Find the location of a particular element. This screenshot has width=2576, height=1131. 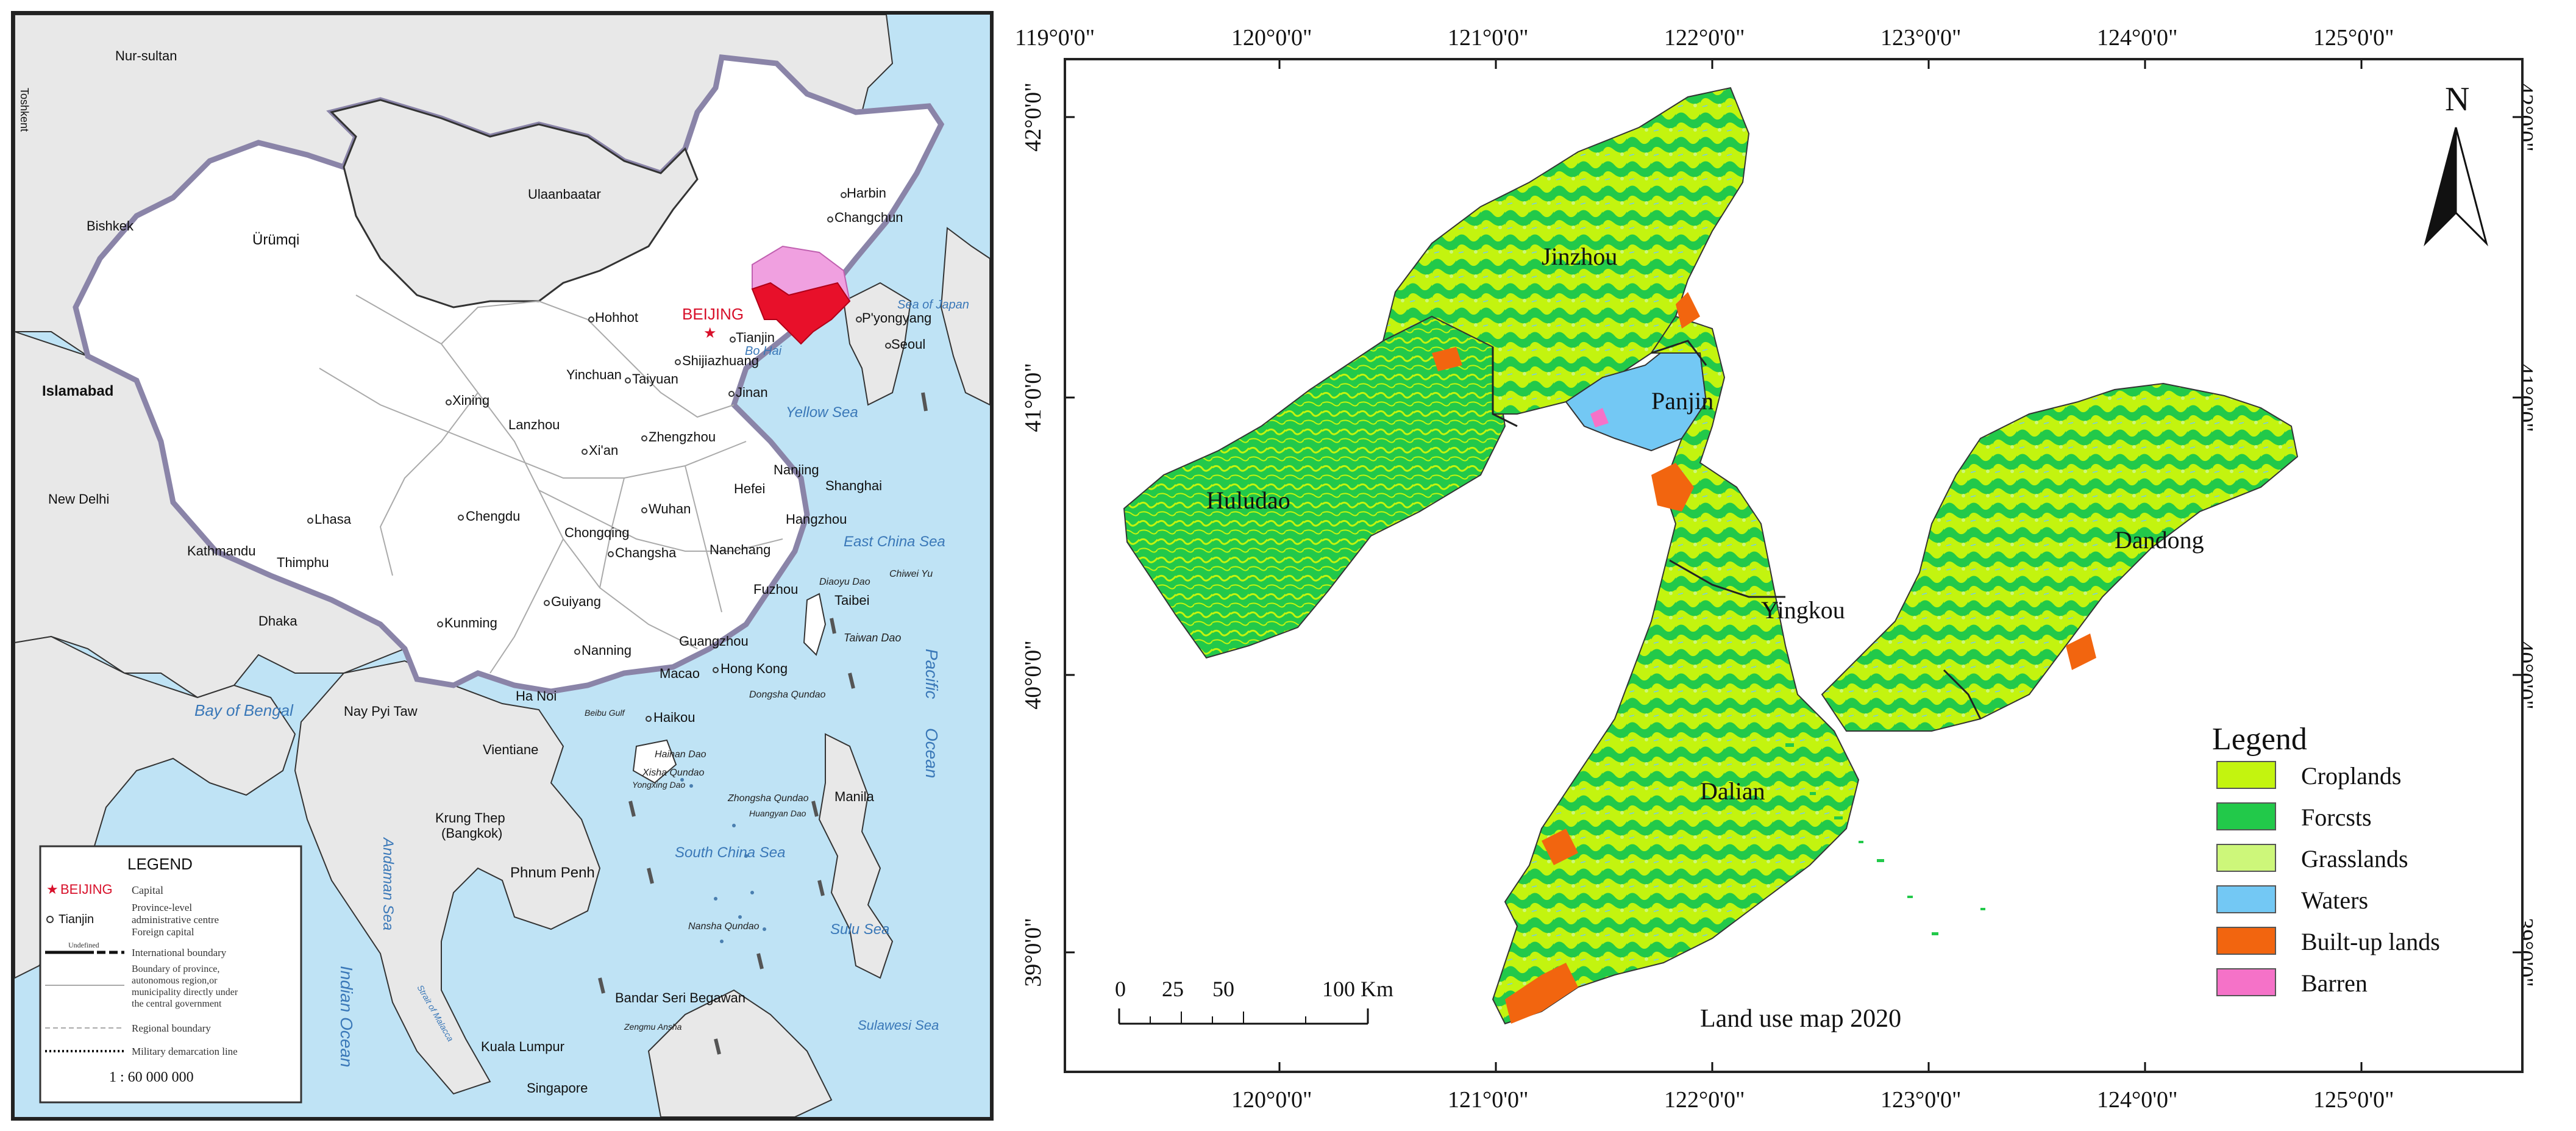

city-beijing: BEIJING is located at coordinates (713, 314).